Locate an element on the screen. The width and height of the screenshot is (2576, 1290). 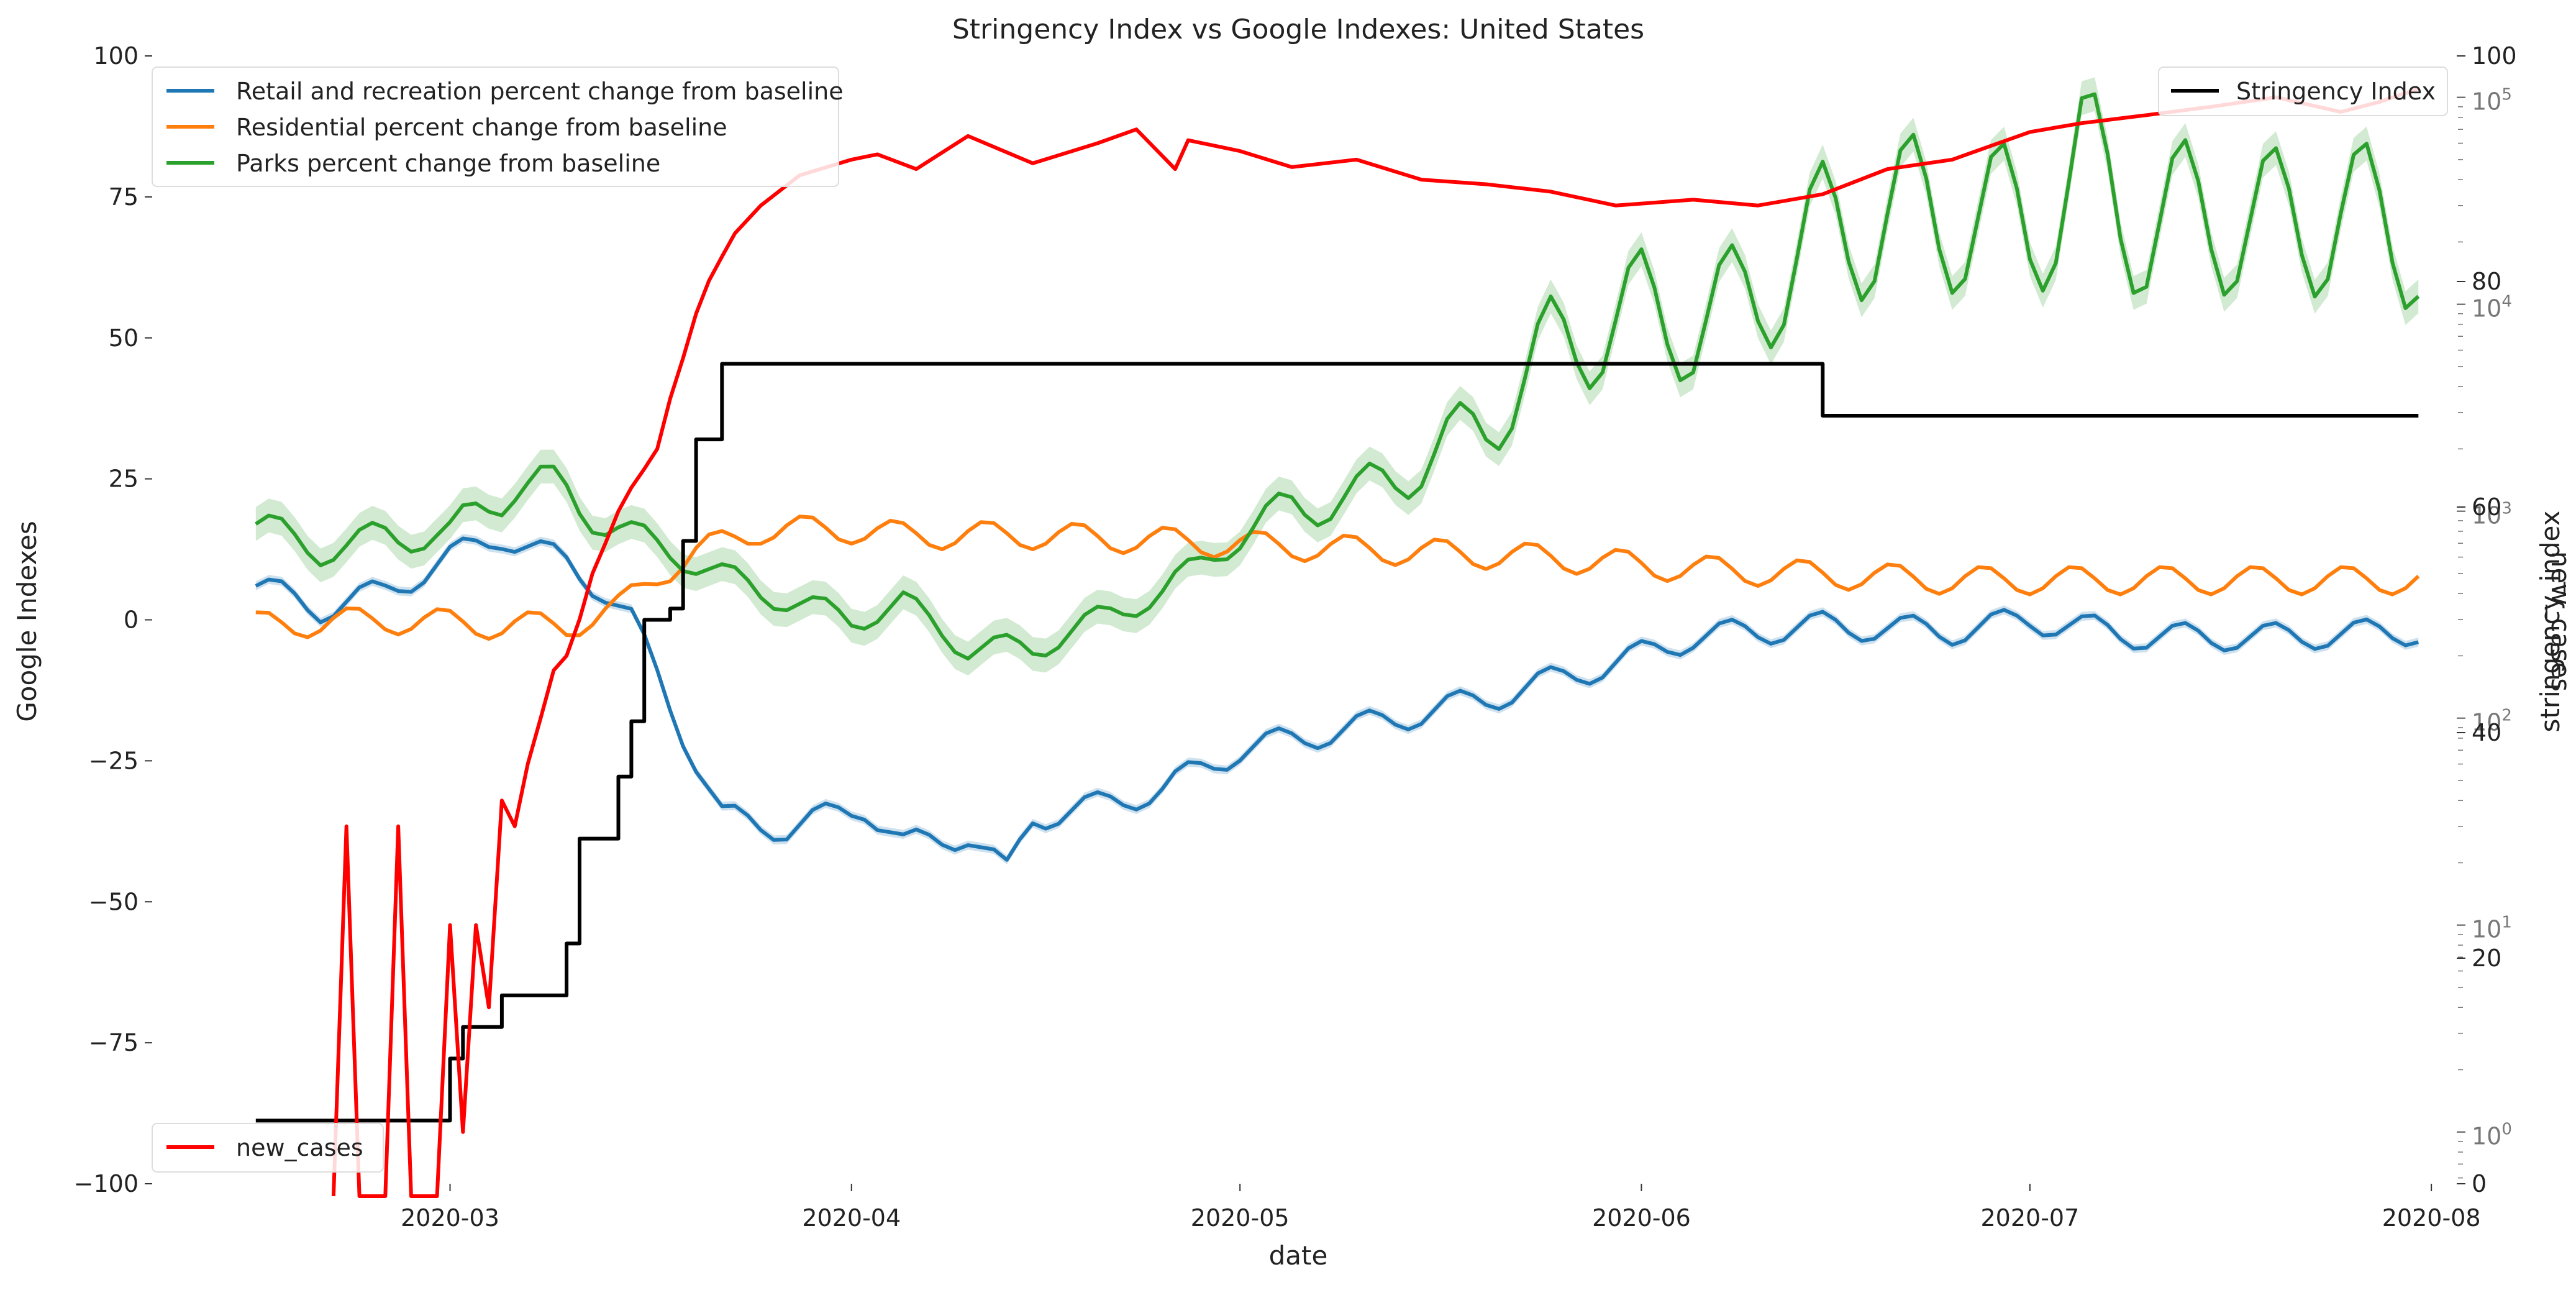
x-tick-label: 2020-06 is located at coordinates (1641, 1218).